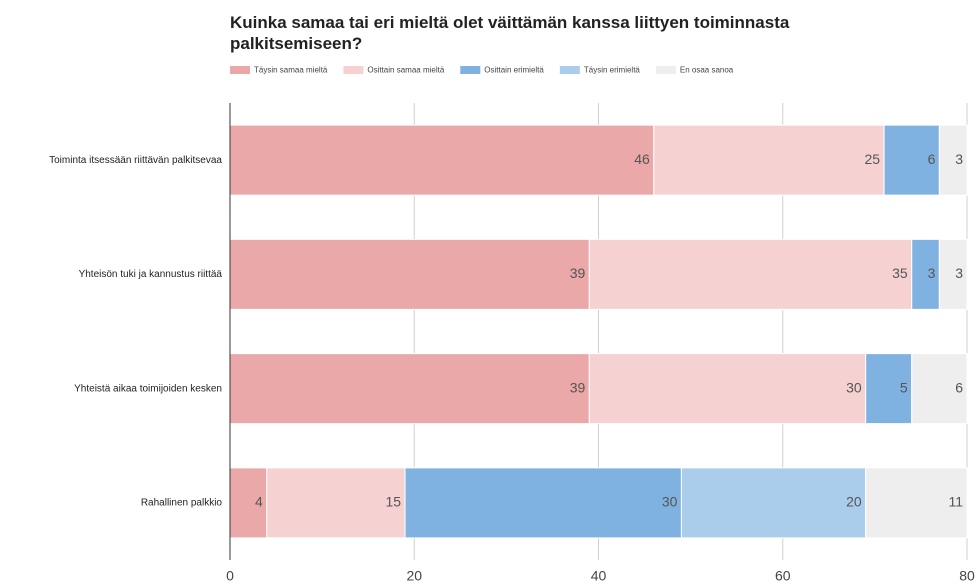 The image size is (979, 585). What do you see at coordinates (612, 70) in the screenshot?
I see `legend-label: Täysin erimieltä` at bounding box center [612, 70].